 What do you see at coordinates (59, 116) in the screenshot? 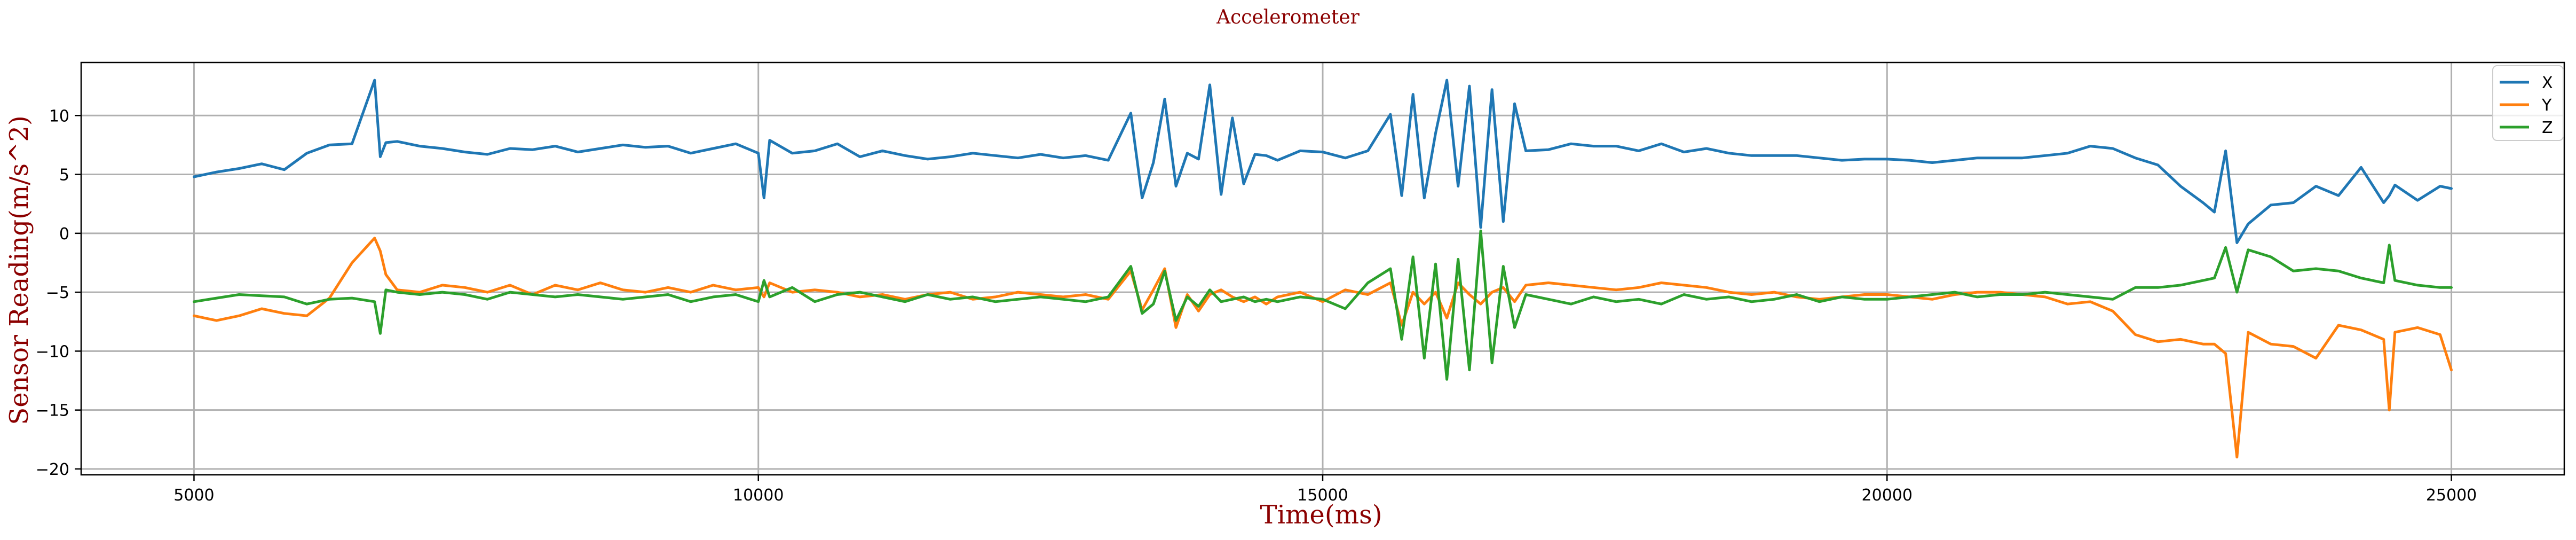
I see `y-tick-label: 10` at bounding box center [59, 116].